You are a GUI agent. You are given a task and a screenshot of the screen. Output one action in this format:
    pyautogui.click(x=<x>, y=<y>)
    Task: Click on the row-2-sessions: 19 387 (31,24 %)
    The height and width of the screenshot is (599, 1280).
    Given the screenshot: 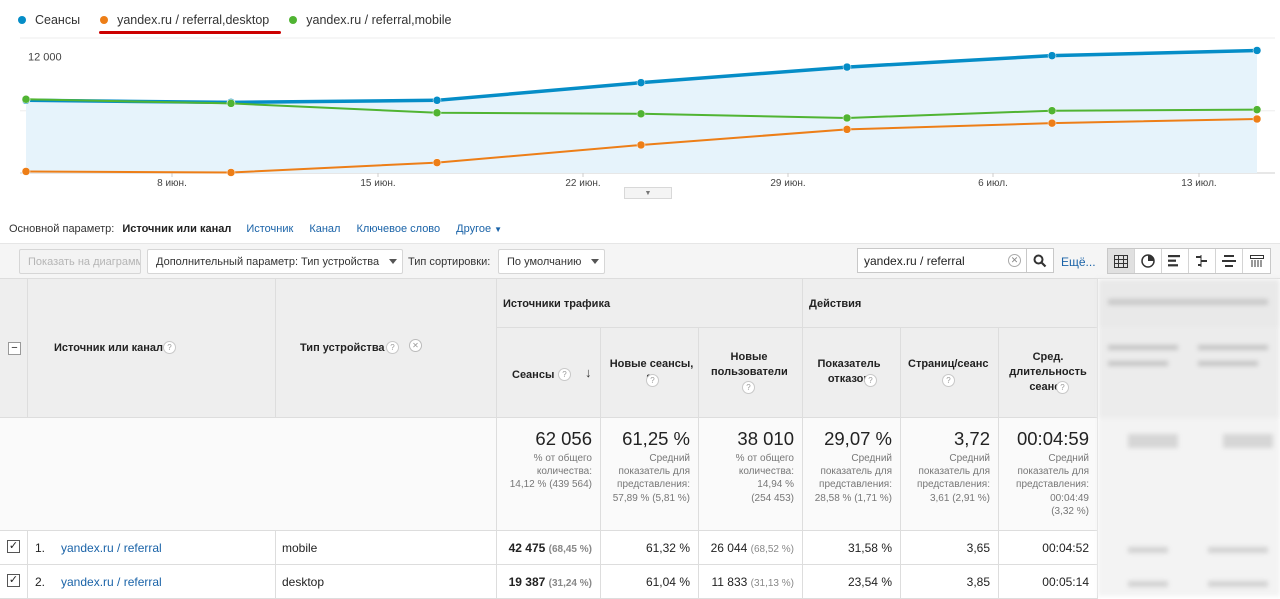 What is the action you would take?
    pyautogui.click(x=549, y=582)
    